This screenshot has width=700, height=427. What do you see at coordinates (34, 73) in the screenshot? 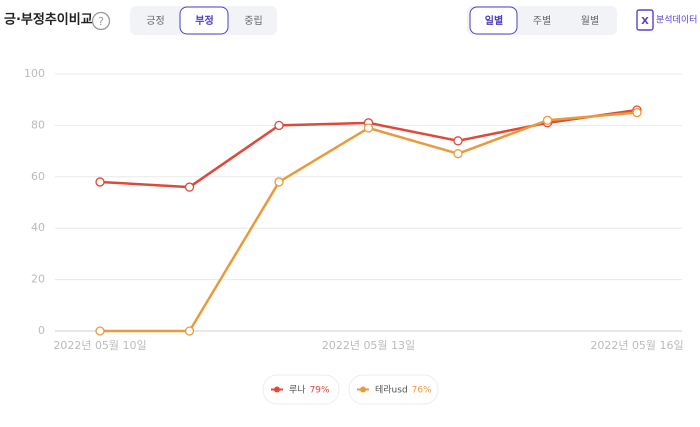
I see `y-tick-label: 100` at bounding box center [34, 73].